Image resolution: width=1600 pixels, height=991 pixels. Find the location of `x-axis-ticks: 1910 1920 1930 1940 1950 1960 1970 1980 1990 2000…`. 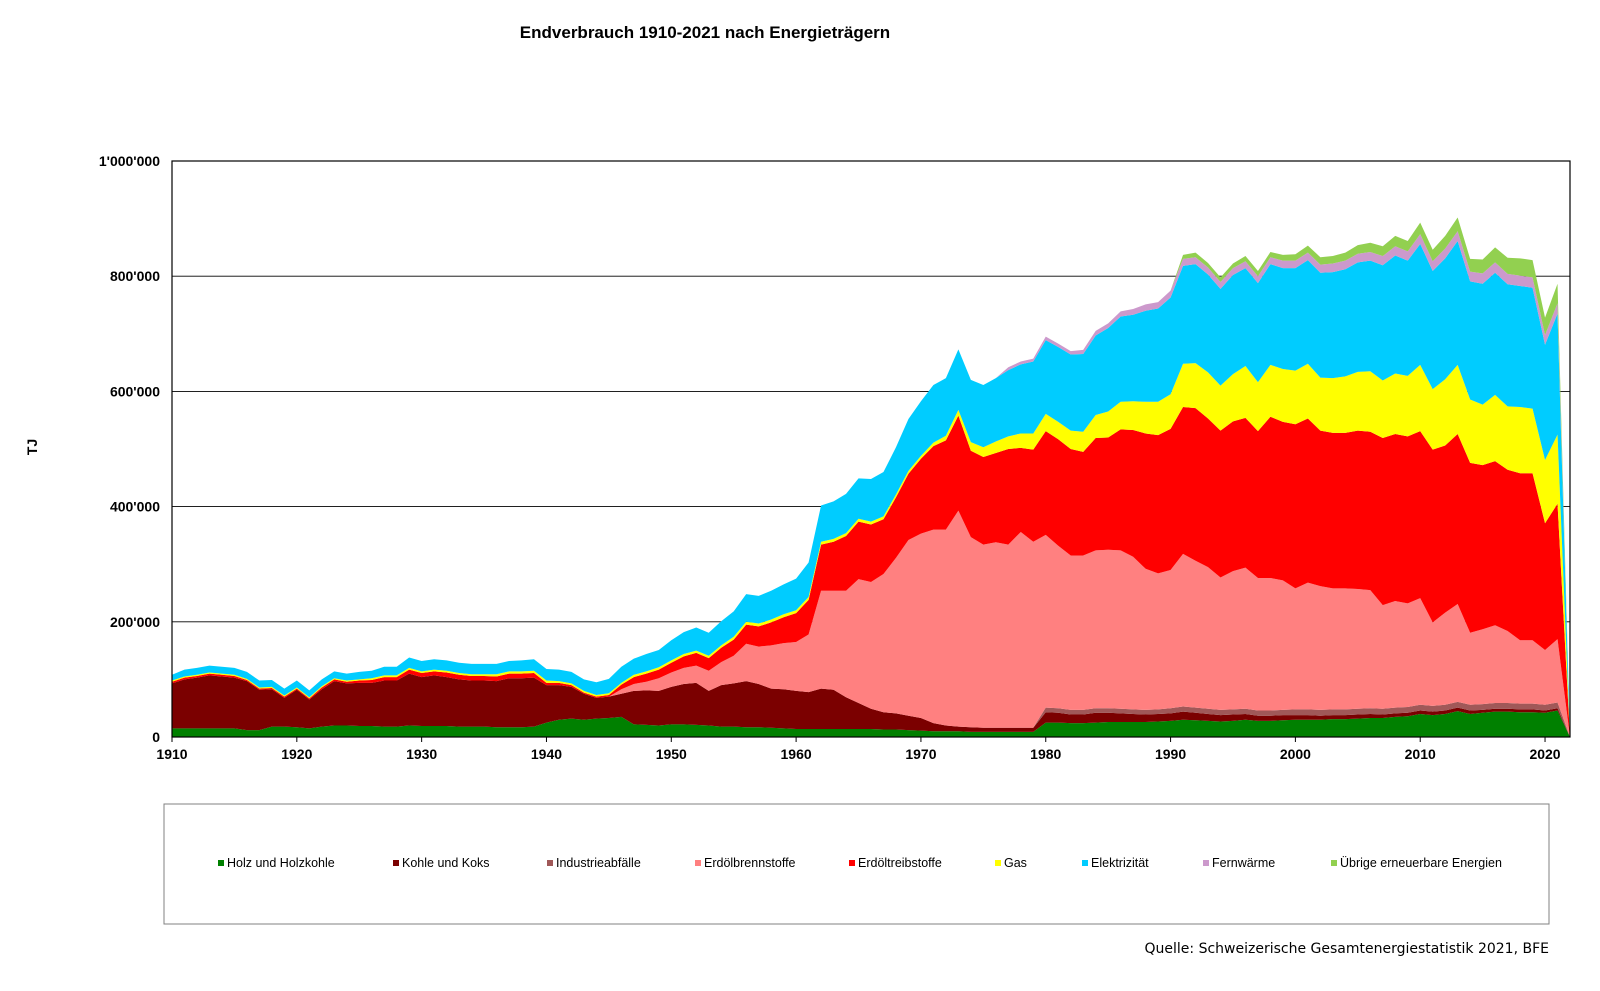

x-axis-ticks: 1910 1920 1930 1940 1950 1960 1970 1980 1990 2000… is located at coordinates (858, 749).